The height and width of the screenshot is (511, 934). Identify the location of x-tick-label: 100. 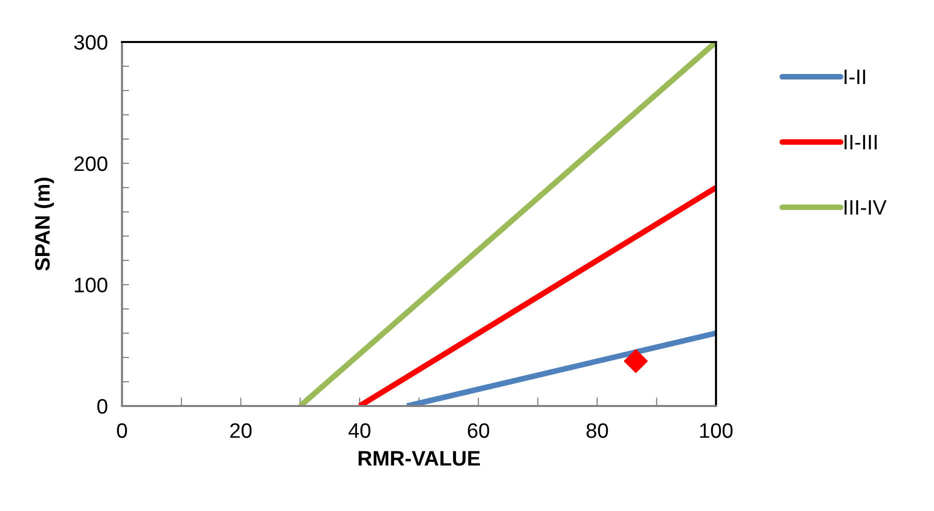
(716, 430).